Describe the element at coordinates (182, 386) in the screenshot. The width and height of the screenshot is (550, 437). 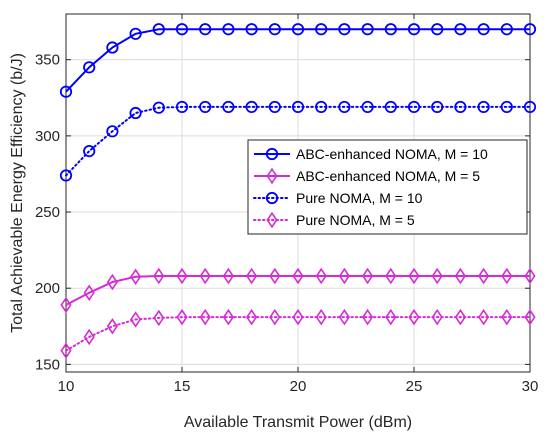
I see `x-tick-label: 15` at that location.